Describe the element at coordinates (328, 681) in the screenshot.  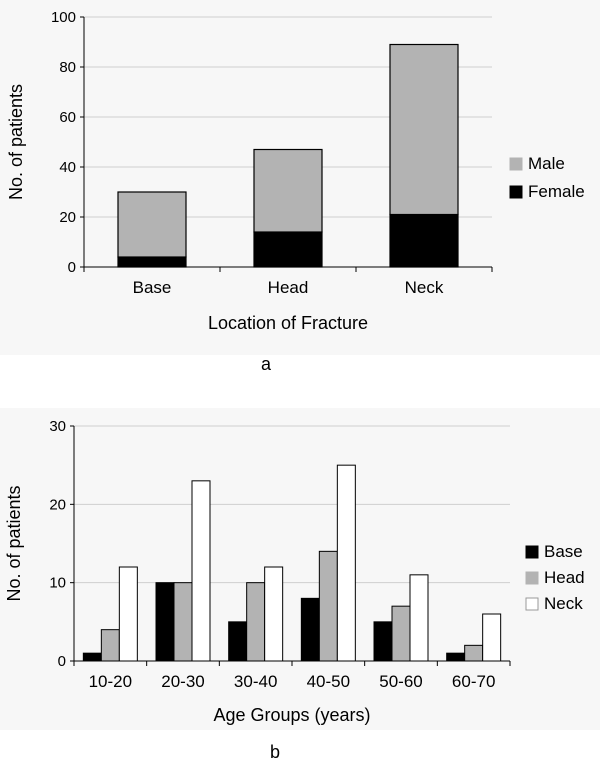
I see `x-tick-label: 40-50` at that location.